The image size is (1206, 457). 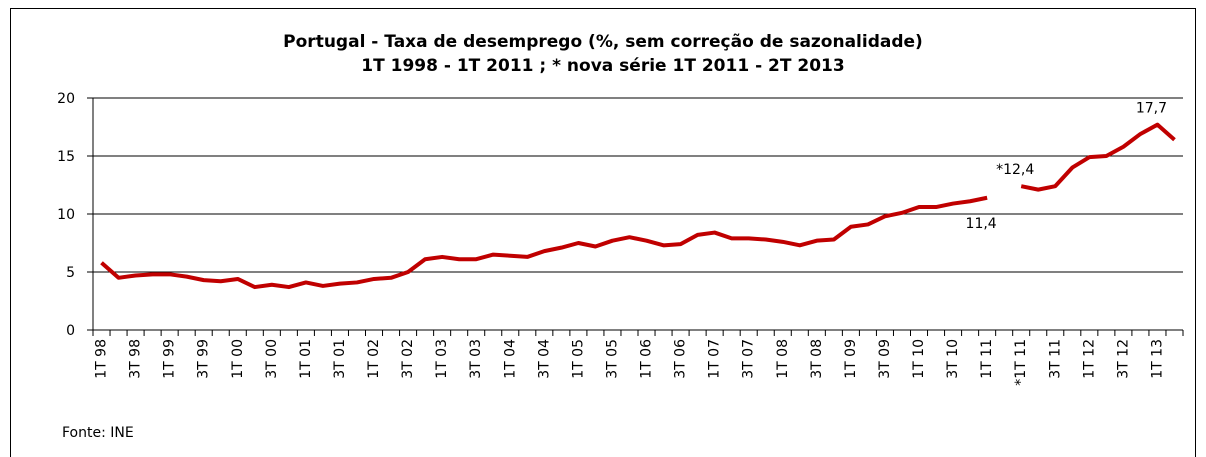 What do you see at coordinates (817, 359) in the screenshot?
I see `x-tick-label: 3T 08` at bounding box center [817, 359].